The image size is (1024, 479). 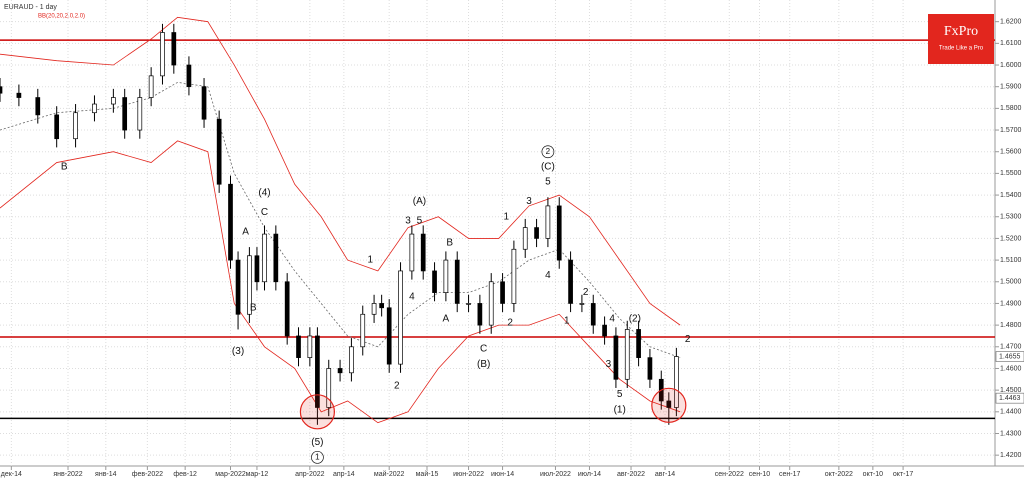 What do you see at coordinates (1011, 433) in the screenshot?
I see `y-tick-label: 1.4300` at bounding box center [1011, 433].